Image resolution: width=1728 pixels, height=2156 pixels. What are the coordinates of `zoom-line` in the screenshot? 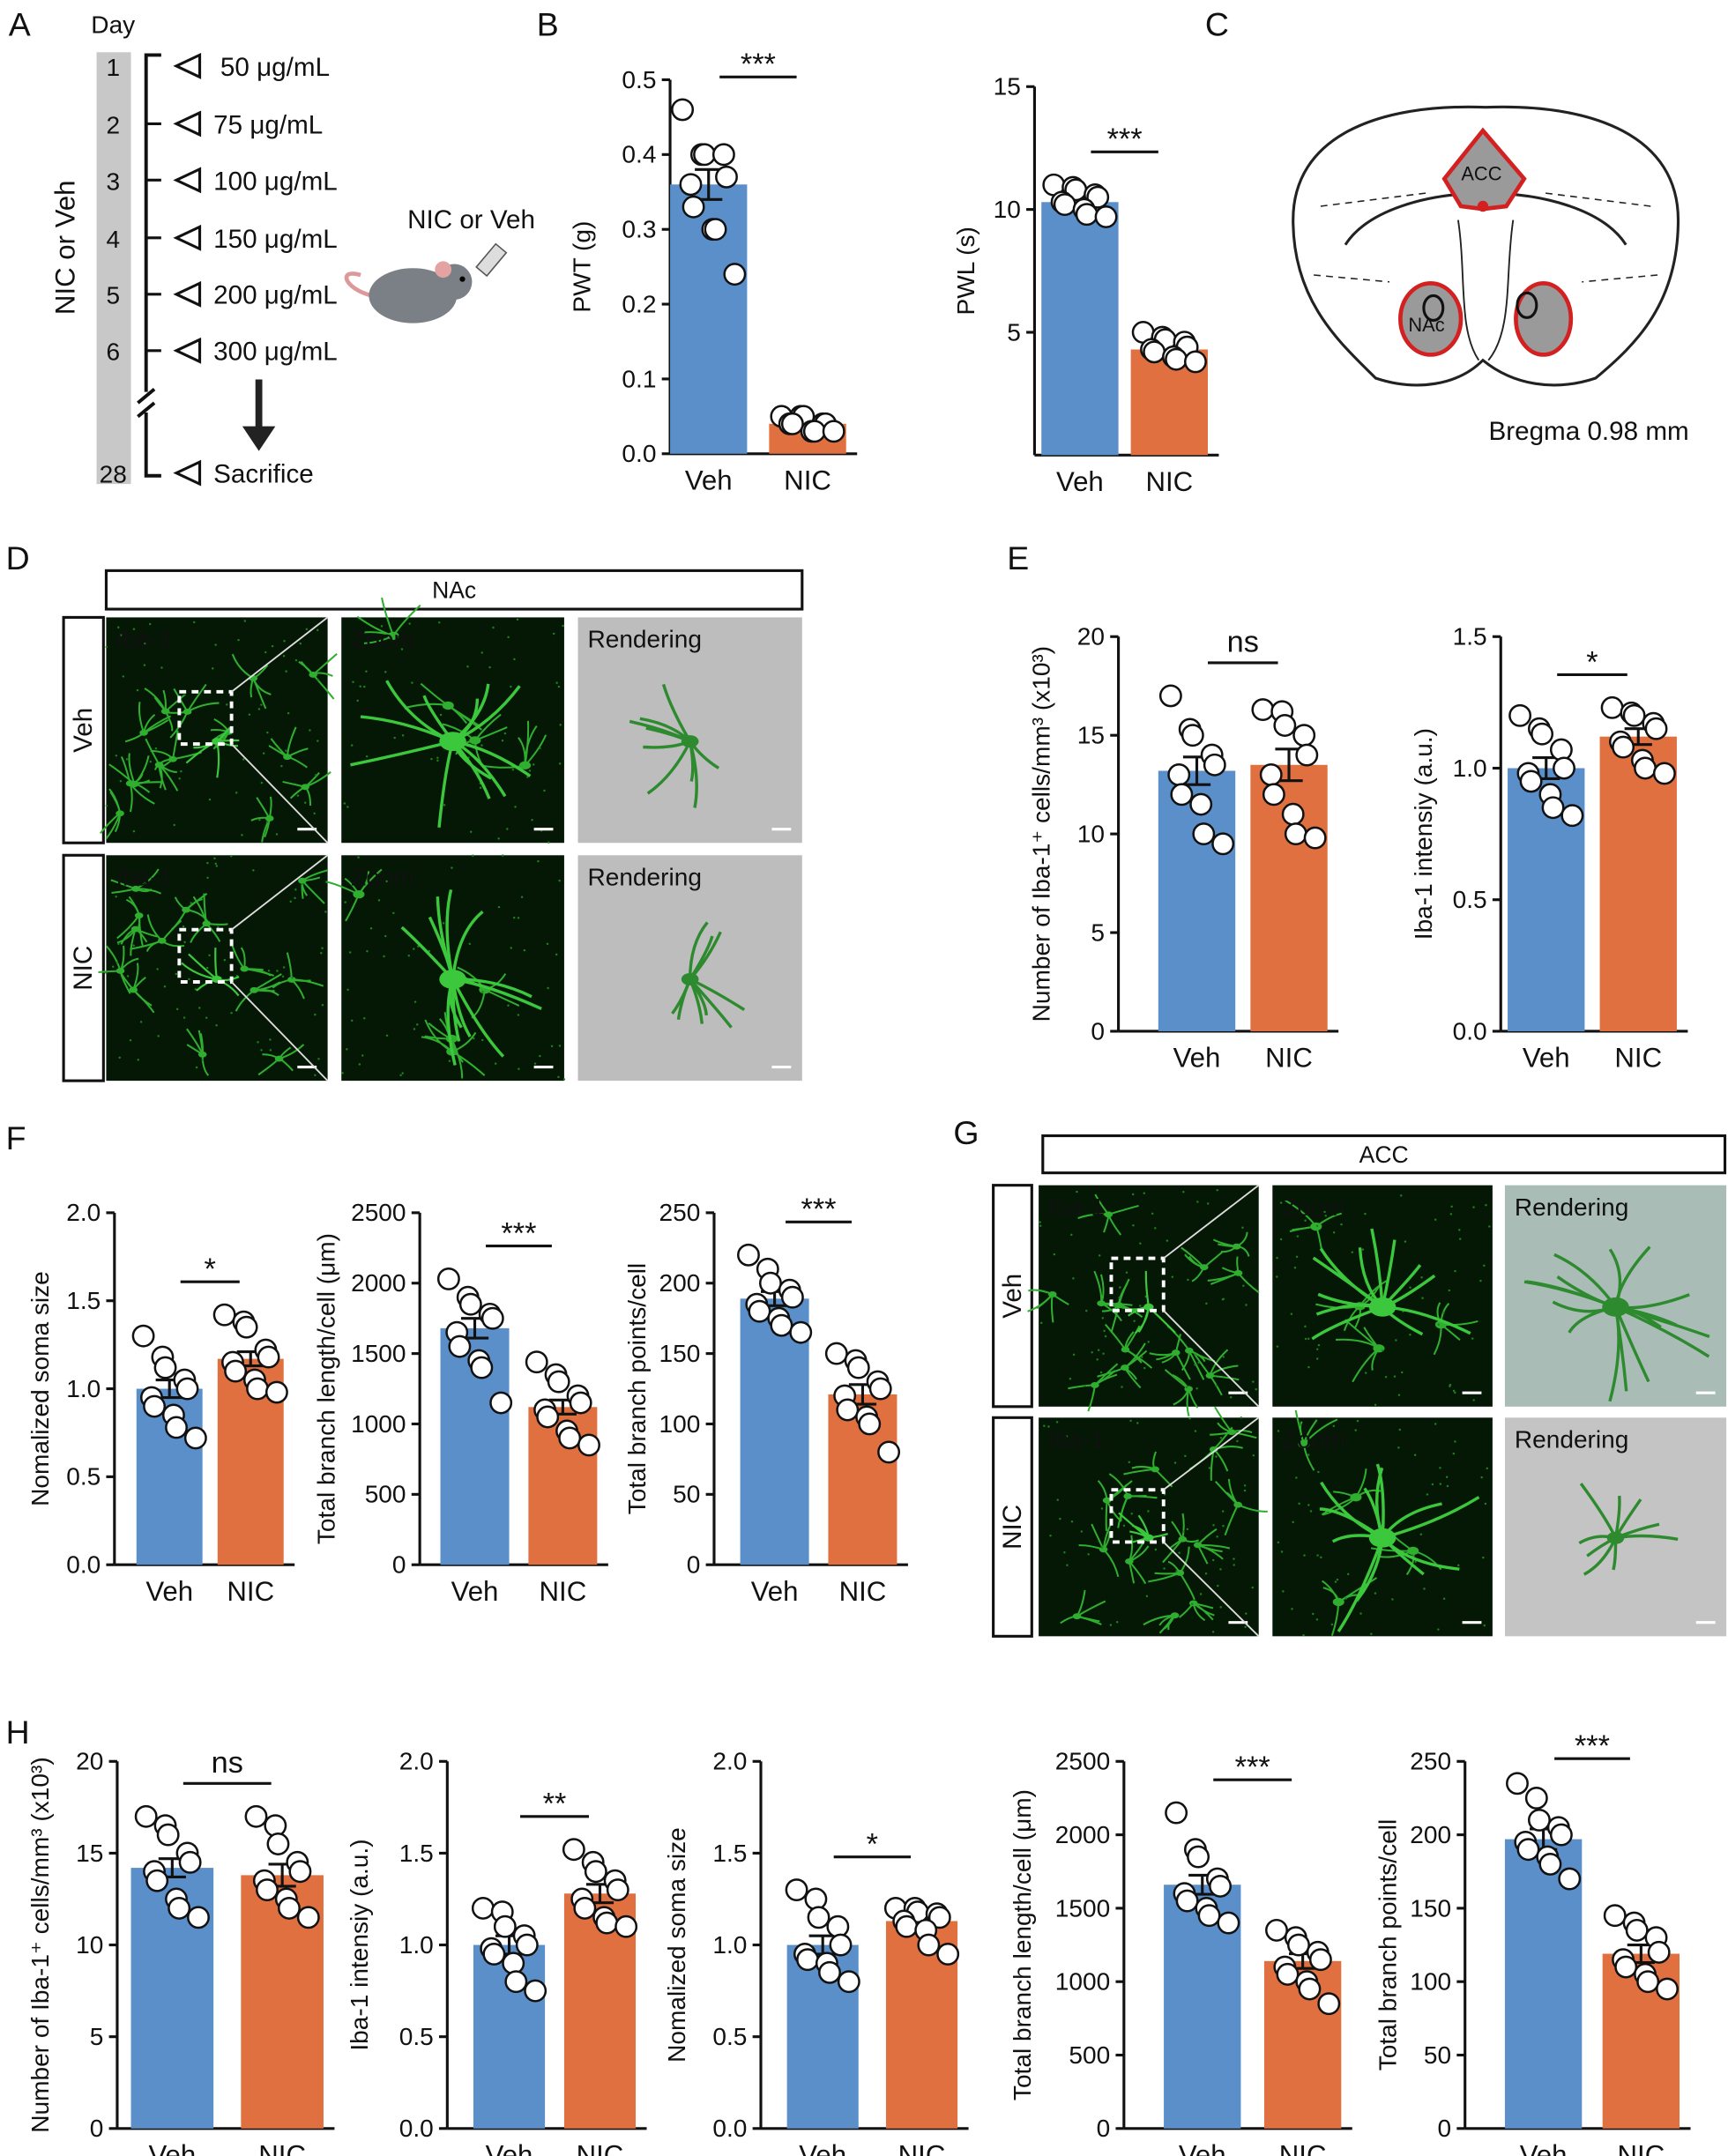 It's located at (1211, 1589).